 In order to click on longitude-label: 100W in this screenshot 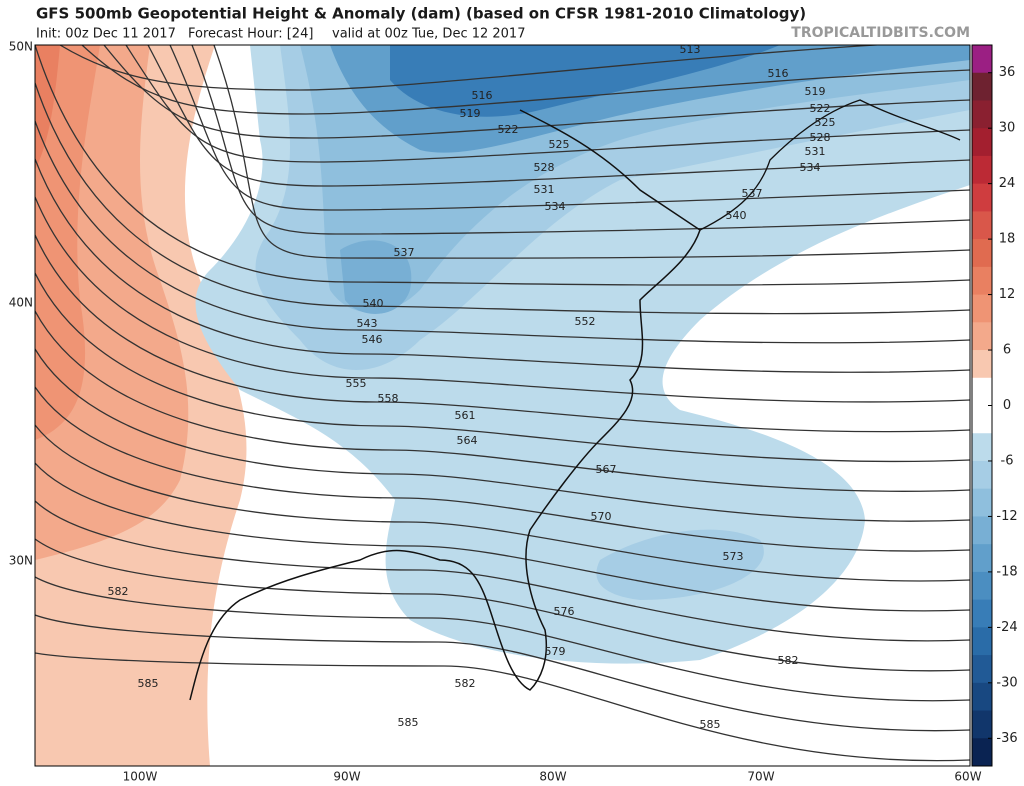, I will do `click(140, 777)`.